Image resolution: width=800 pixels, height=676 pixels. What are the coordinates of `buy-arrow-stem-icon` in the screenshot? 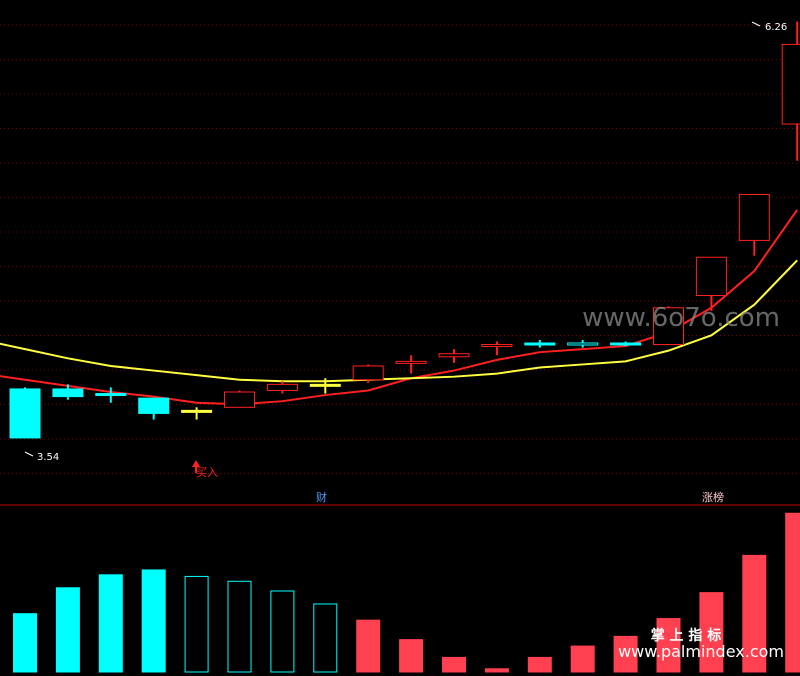 It's located at (196, 469).